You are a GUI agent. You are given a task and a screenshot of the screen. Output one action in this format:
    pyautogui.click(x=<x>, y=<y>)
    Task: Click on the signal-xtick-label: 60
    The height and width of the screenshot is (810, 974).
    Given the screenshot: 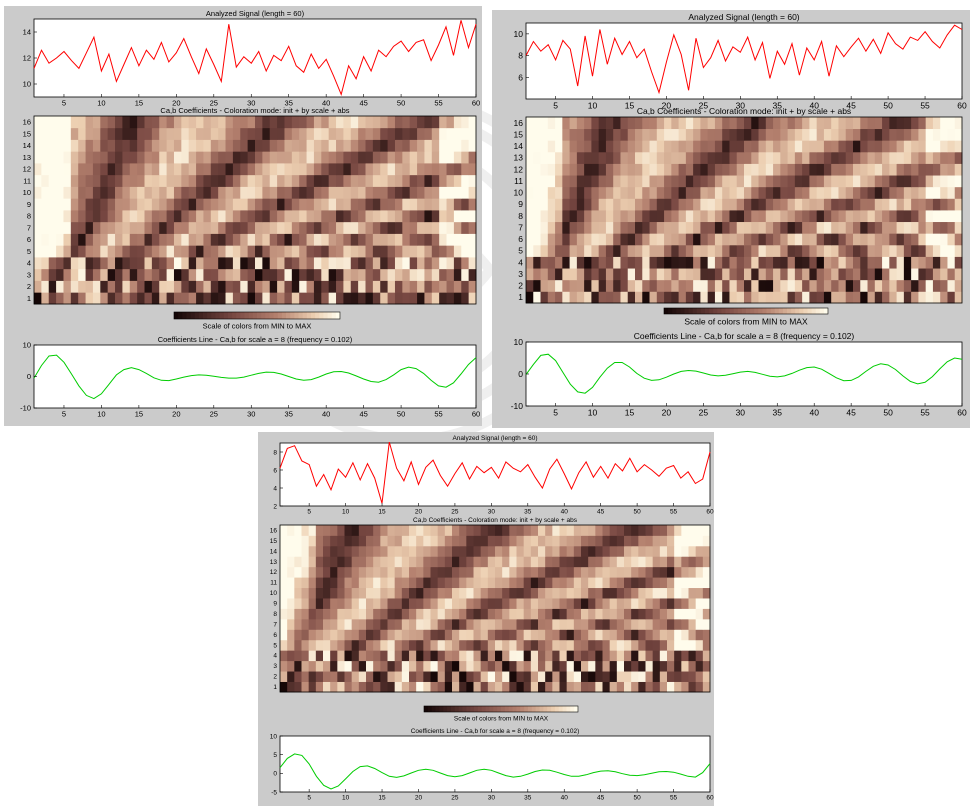 What is the action you would take?
    pyautogui.click(x=476, y=103)
    